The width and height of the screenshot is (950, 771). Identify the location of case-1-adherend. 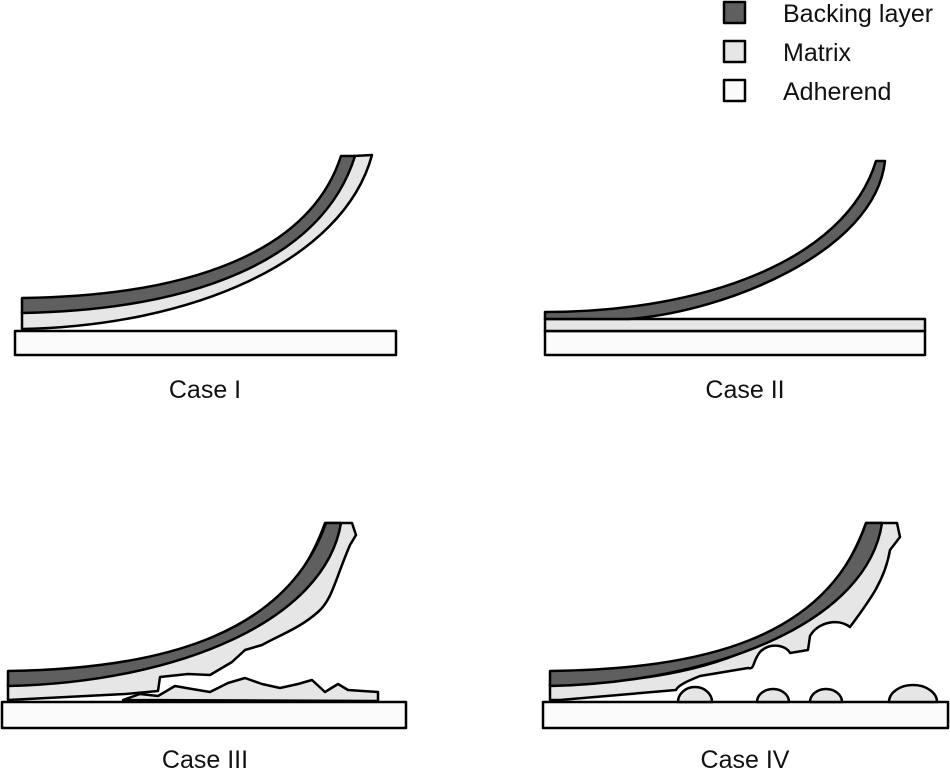
(205, 343).